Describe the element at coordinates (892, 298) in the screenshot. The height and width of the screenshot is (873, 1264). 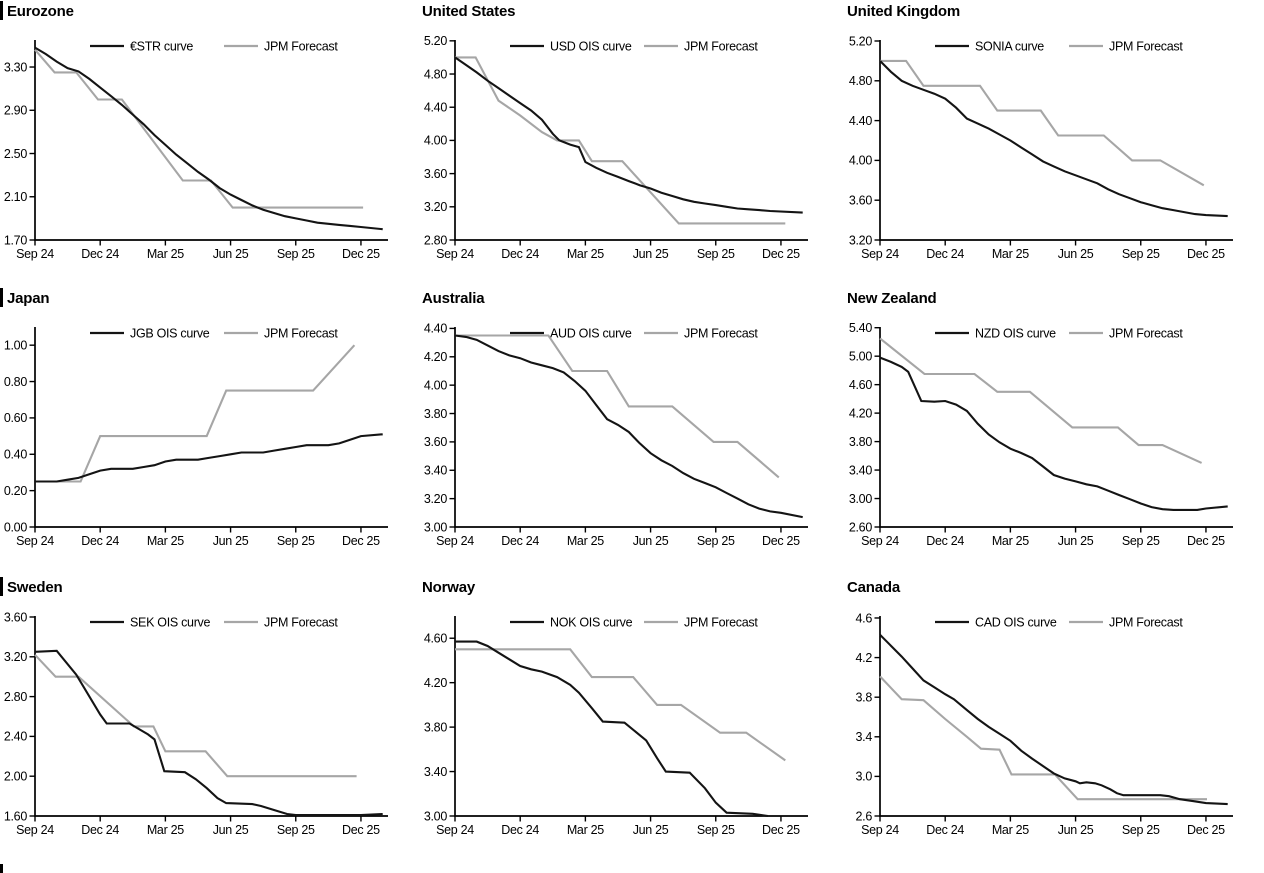
I see `chart-title: New Zealand` at that location.